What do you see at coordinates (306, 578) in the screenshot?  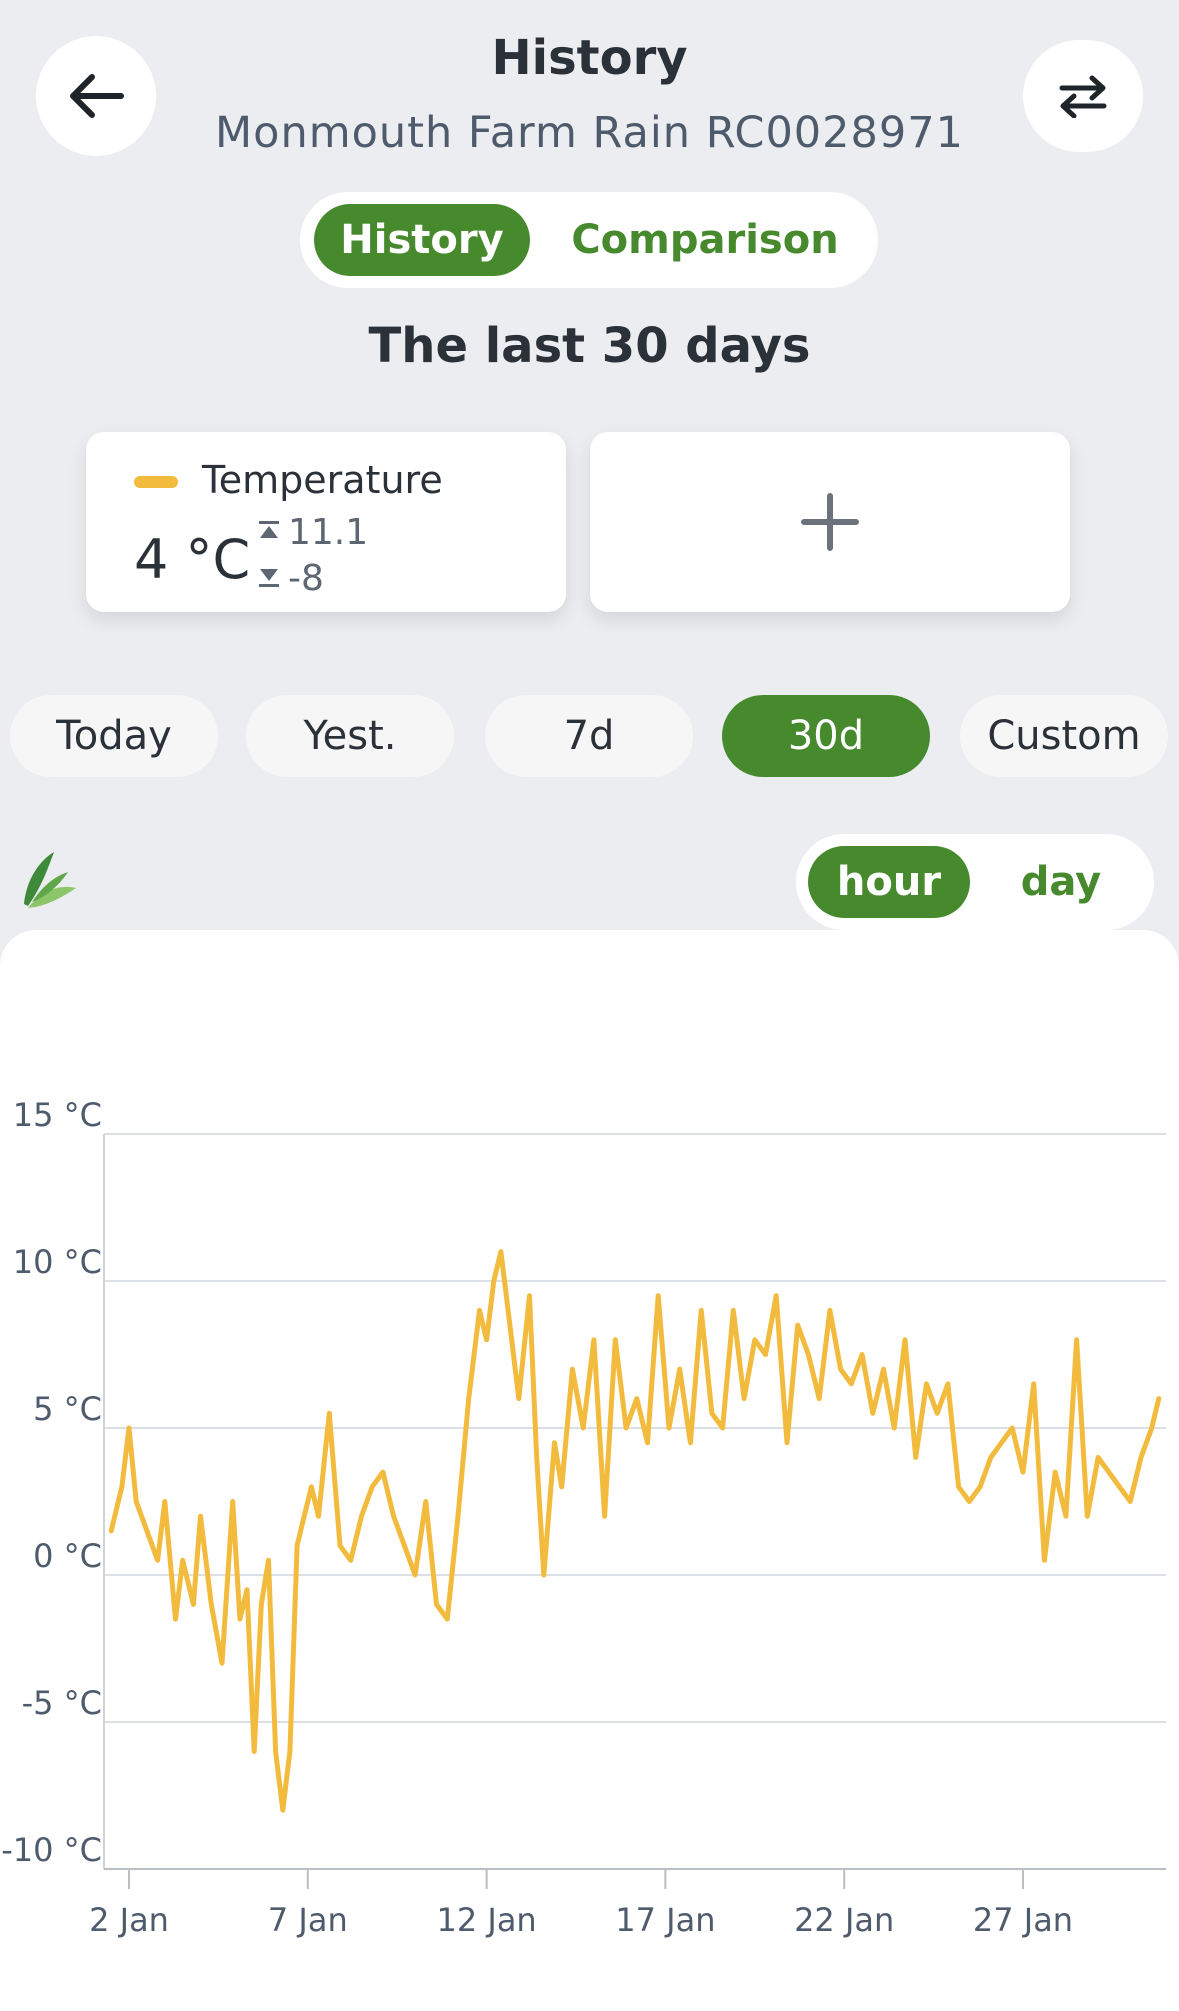 I see `min-value: -8` at bounding box center [306, 578].